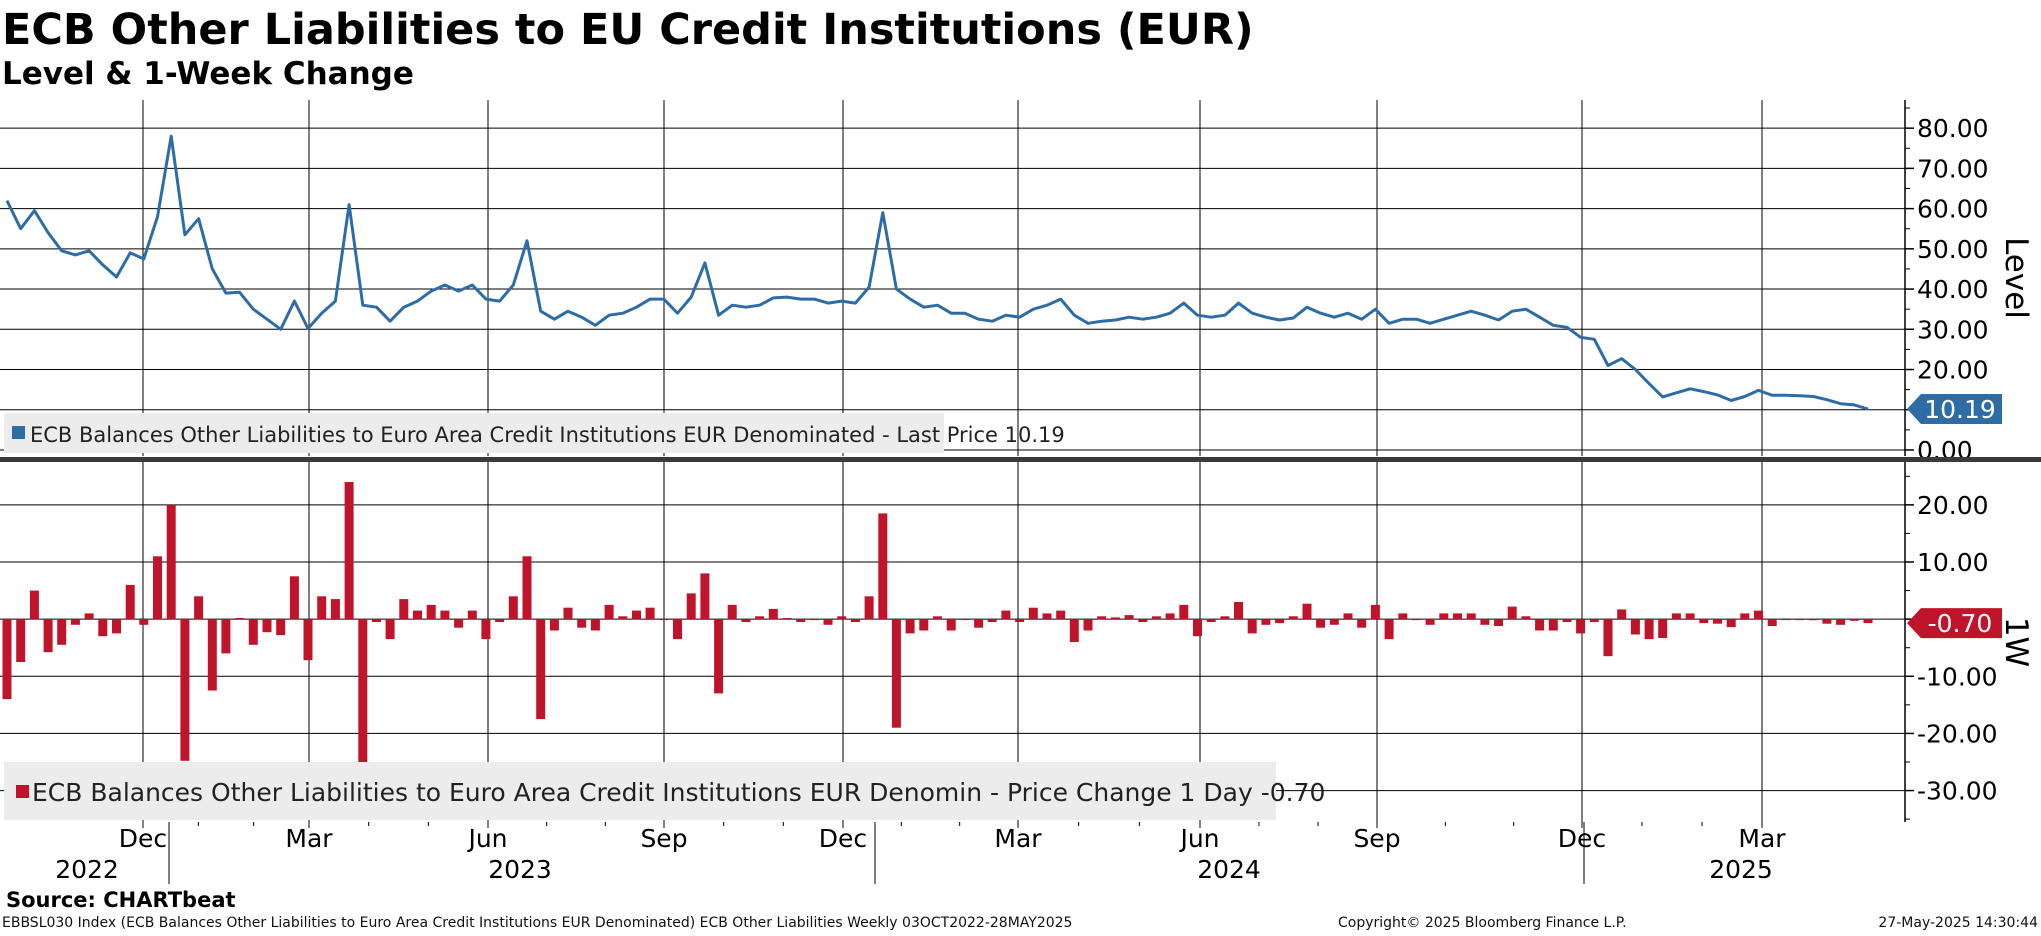 The height and width of the screenshot is (936, 2041). I want to click on x-year-label: 2023, so click(520, 869).